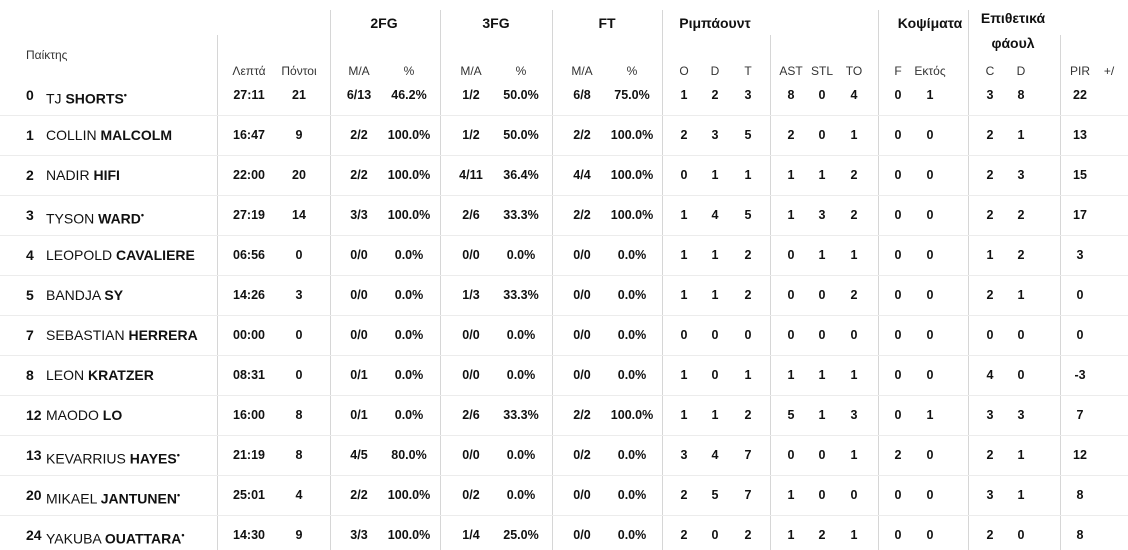 The height and width of the screenshot is (550, 1128). What do you see at coordinates (30, 175) in the screenshot?
I see `player-number: 2` at bounding box center [30, 175].